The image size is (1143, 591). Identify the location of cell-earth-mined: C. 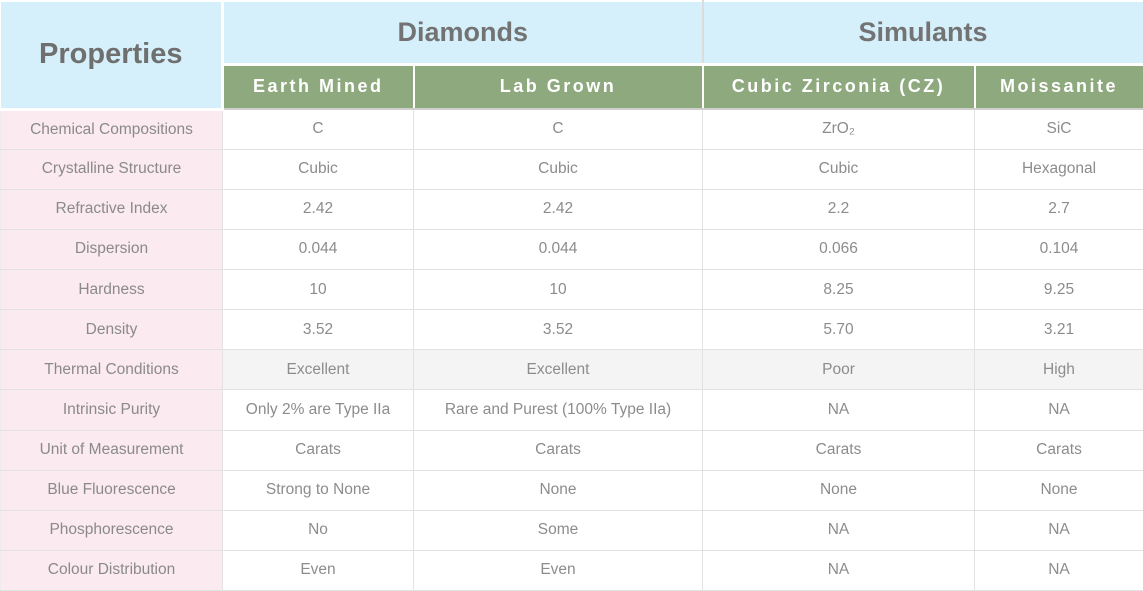
(318, 129).